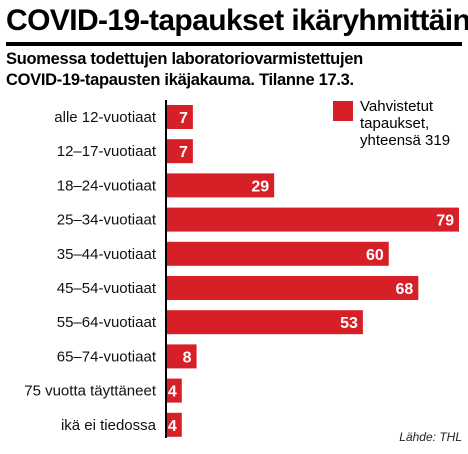 The image size is (468, 454). I want to click on value-label-0: 7, so click(183, 118).